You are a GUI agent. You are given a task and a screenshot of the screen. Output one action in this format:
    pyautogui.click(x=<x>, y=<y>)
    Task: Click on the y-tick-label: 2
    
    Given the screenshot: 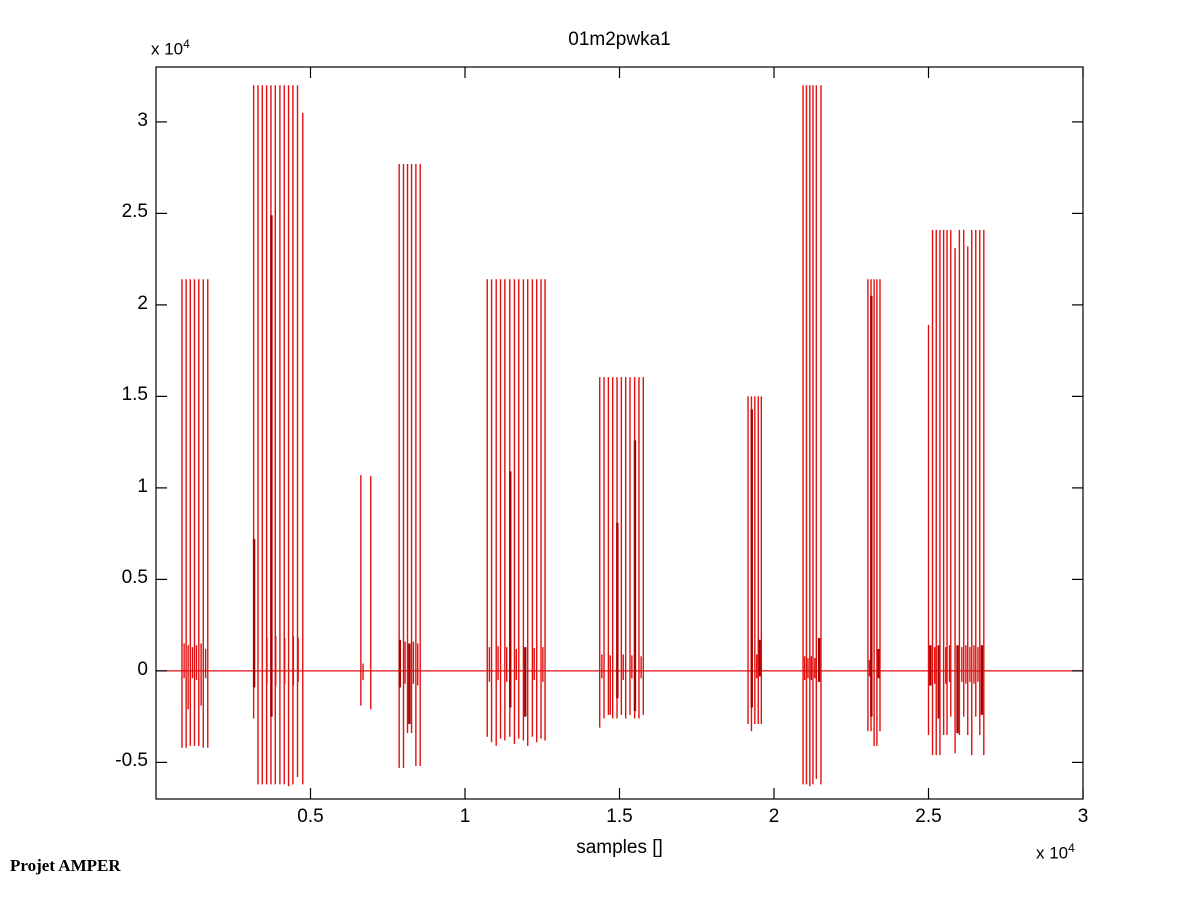 What is the action you would take?
    pyautogui.click(x=142, y=304)
    